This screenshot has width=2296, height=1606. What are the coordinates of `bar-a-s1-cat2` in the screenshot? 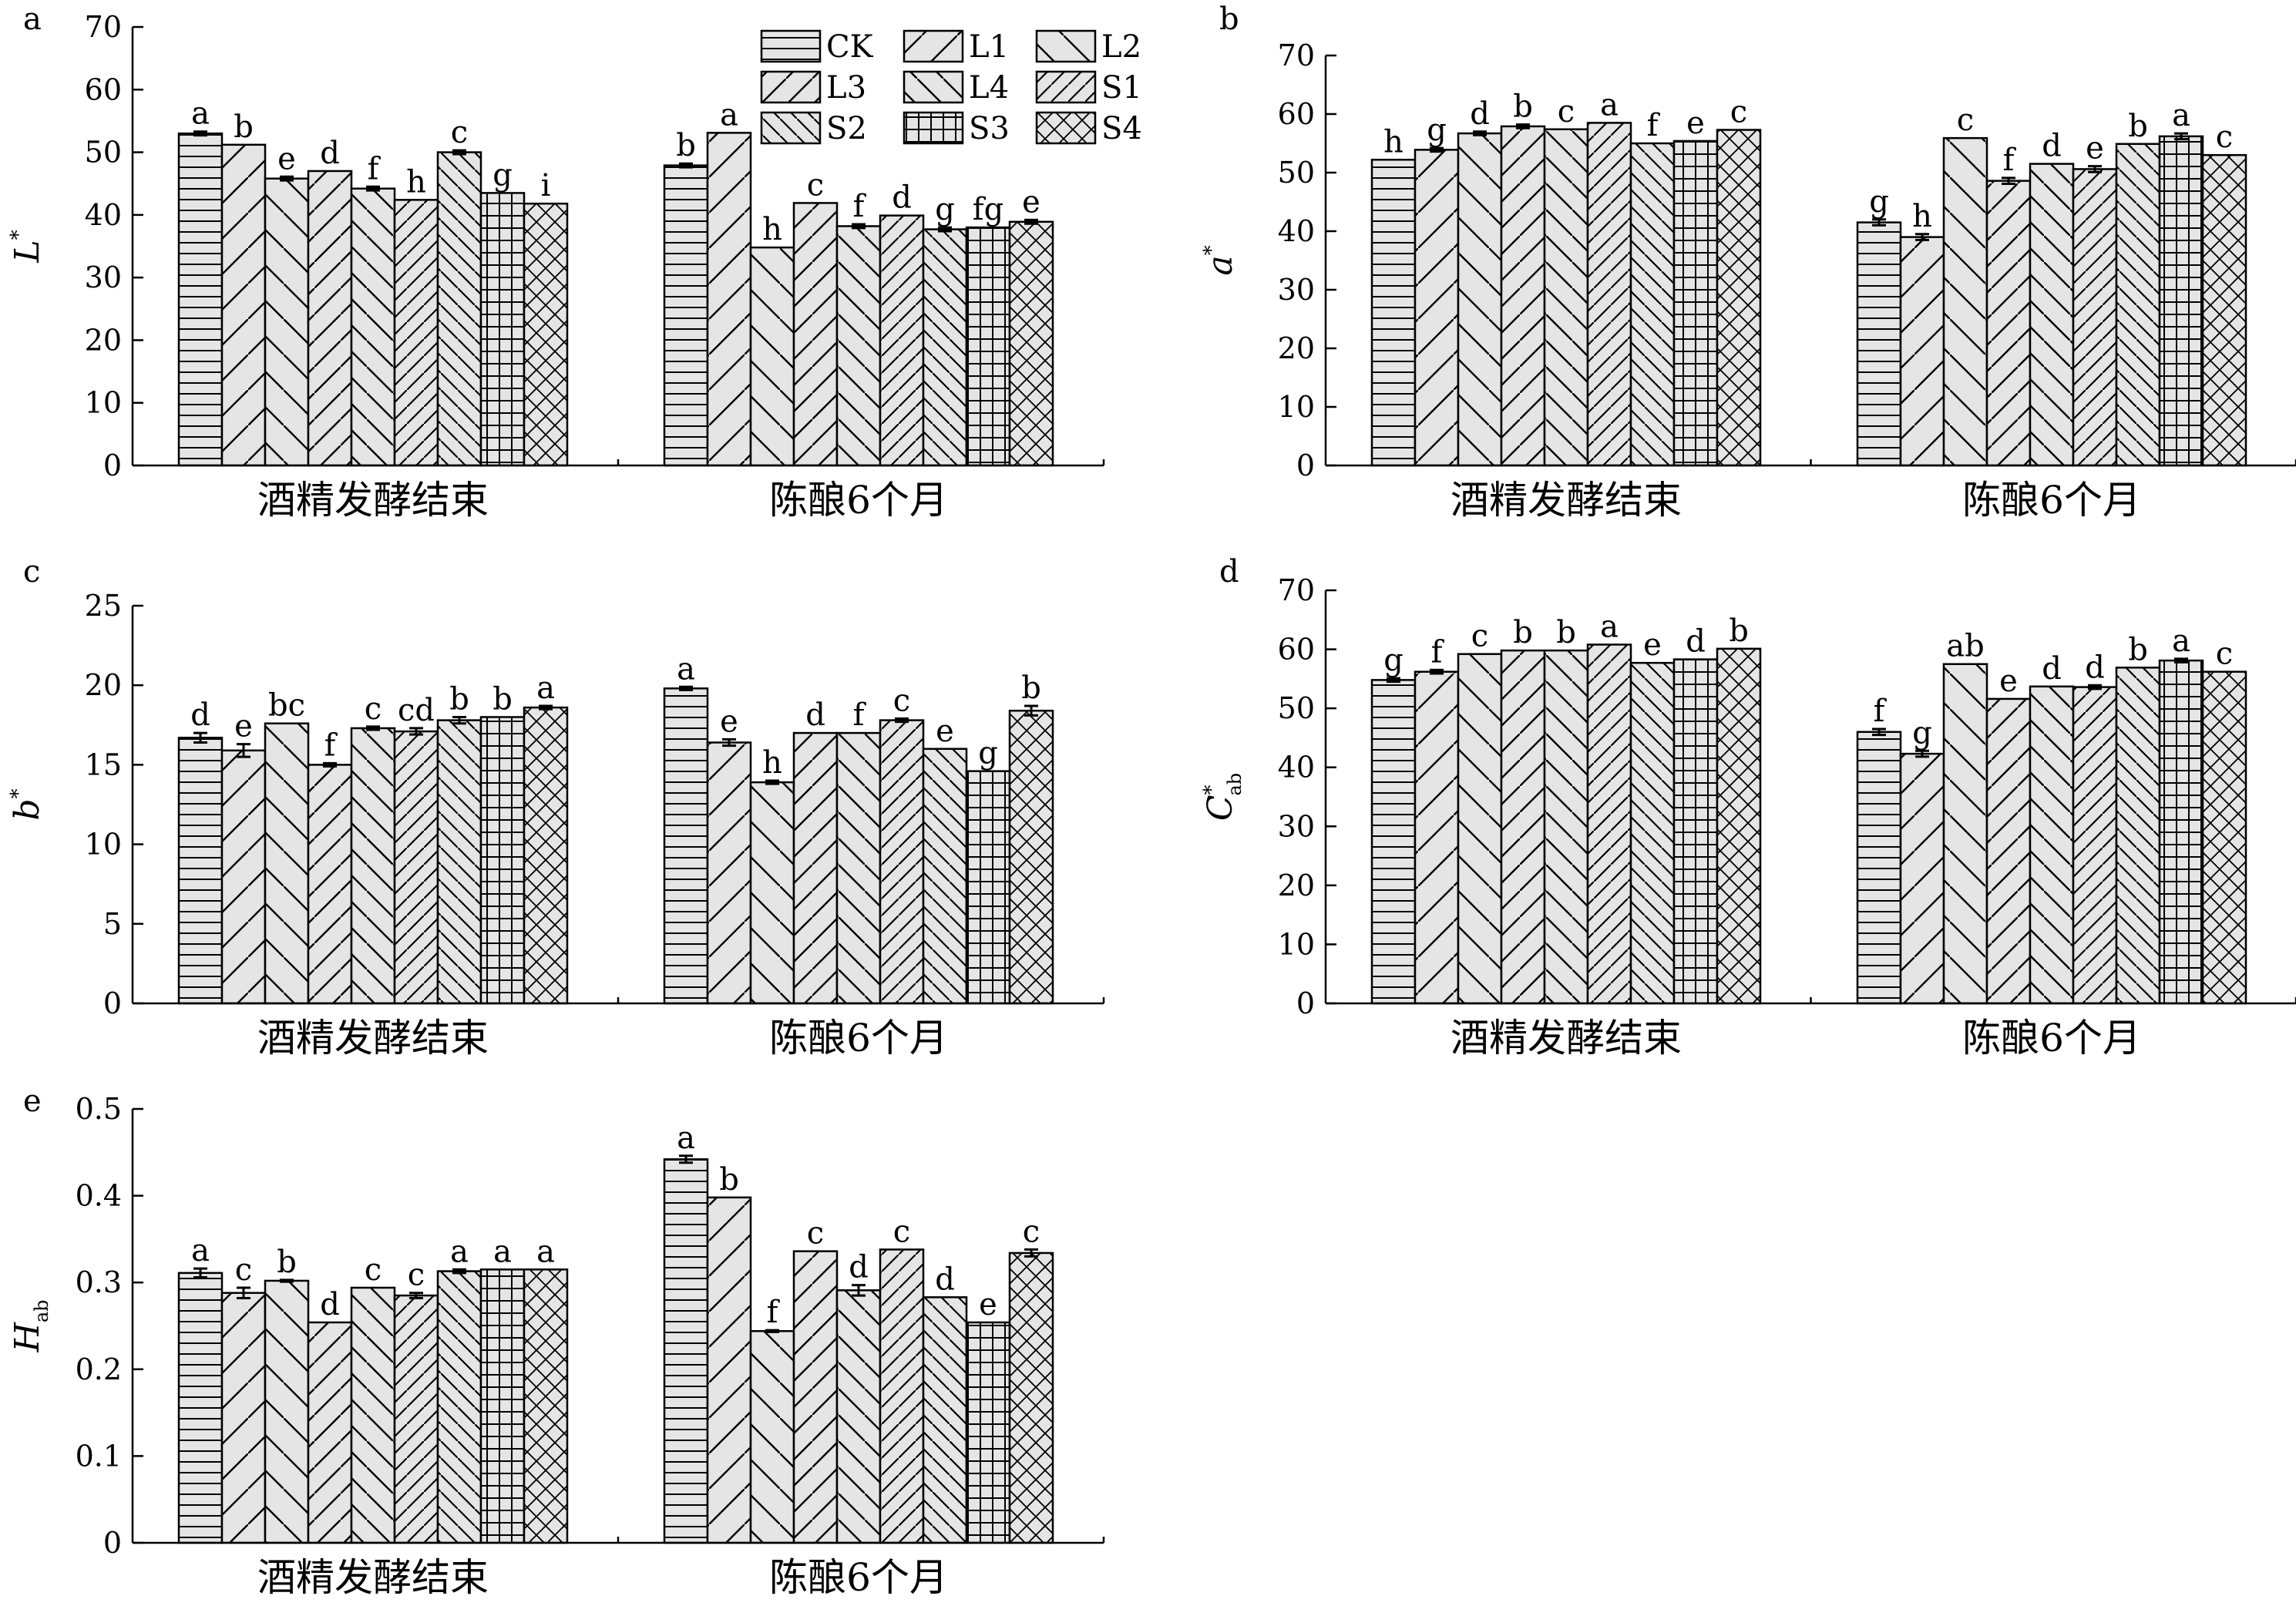 It's located at (902, 340).